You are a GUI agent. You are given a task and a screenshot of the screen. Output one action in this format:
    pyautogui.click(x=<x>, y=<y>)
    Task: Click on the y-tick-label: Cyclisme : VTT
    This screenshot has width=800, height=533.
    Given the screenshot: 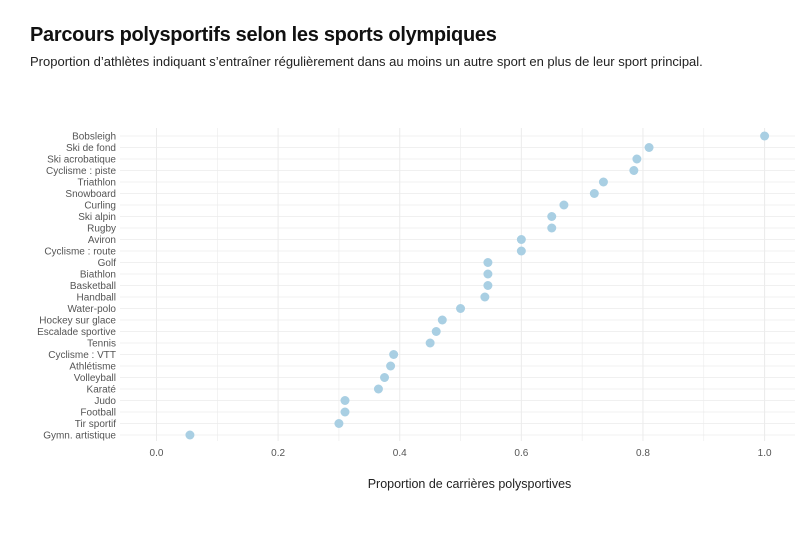 What is the action you would take?
    pyautogui.click(x=82, y=355)
    